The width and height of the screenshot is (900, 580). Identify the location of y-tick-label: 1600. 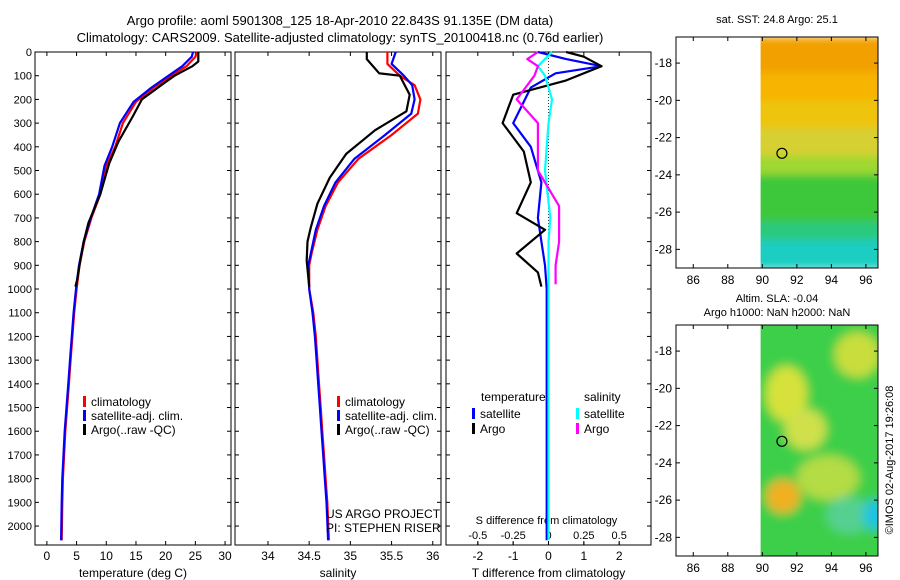
(20, 432).